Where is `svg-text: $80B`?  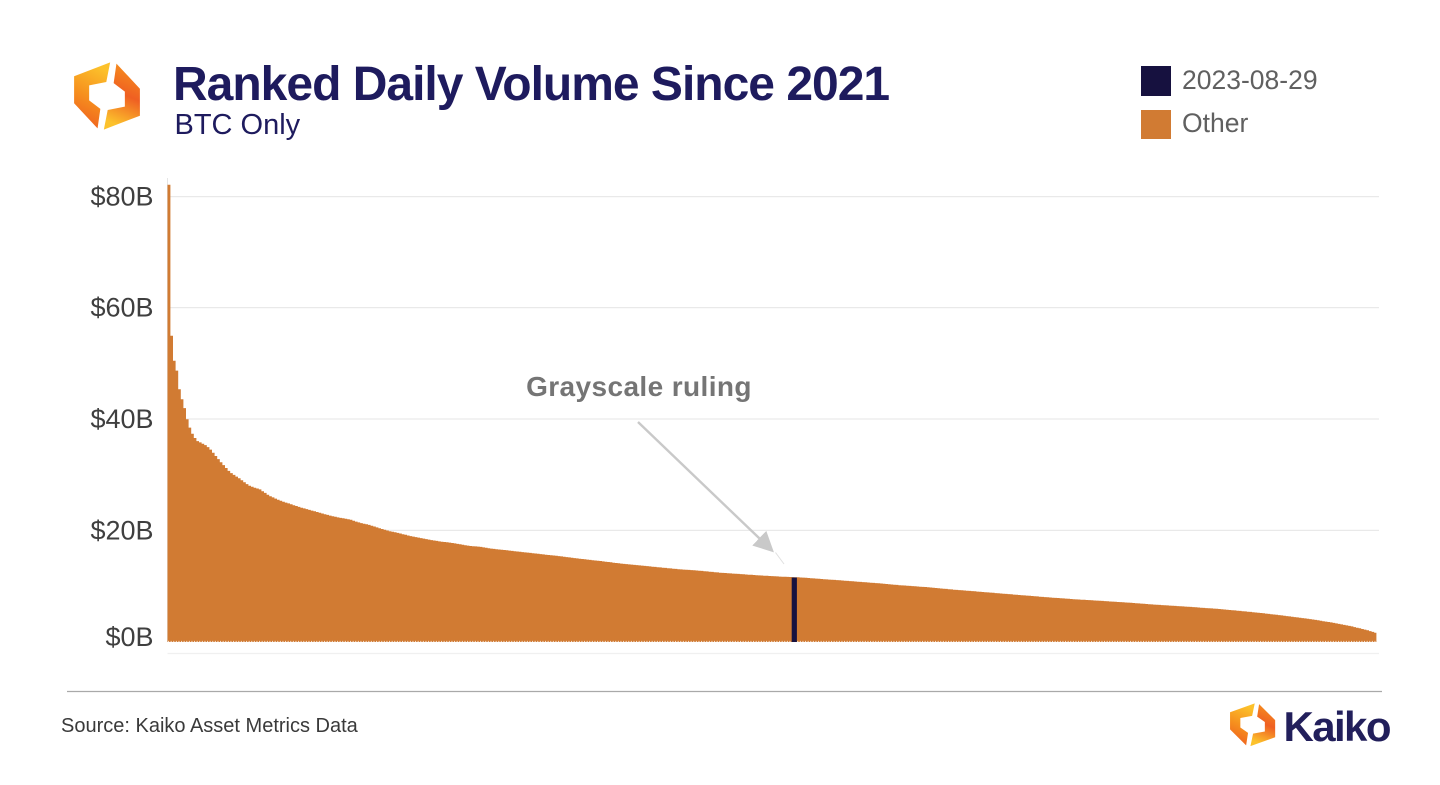 svg-text: $80B is located at coordinates (121, 197).